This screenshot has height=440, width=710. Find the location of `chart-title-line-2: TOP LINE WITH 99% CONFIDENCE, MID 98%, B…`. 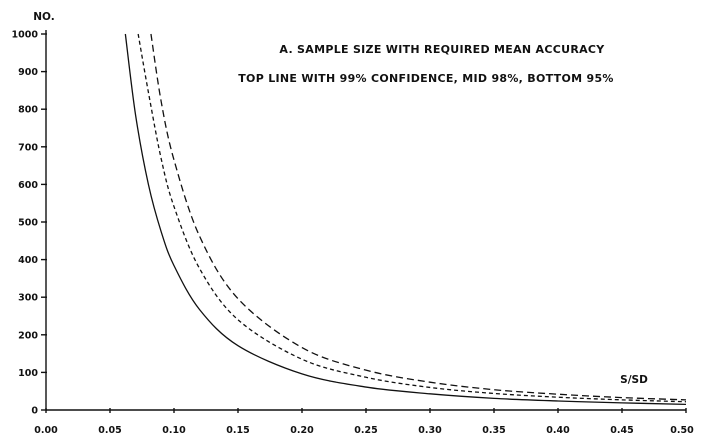

chart-title-line-2: TOP LINE WITH 99% CONFIDENCE, MID 98%, B… is located at coordinates (426, 78).